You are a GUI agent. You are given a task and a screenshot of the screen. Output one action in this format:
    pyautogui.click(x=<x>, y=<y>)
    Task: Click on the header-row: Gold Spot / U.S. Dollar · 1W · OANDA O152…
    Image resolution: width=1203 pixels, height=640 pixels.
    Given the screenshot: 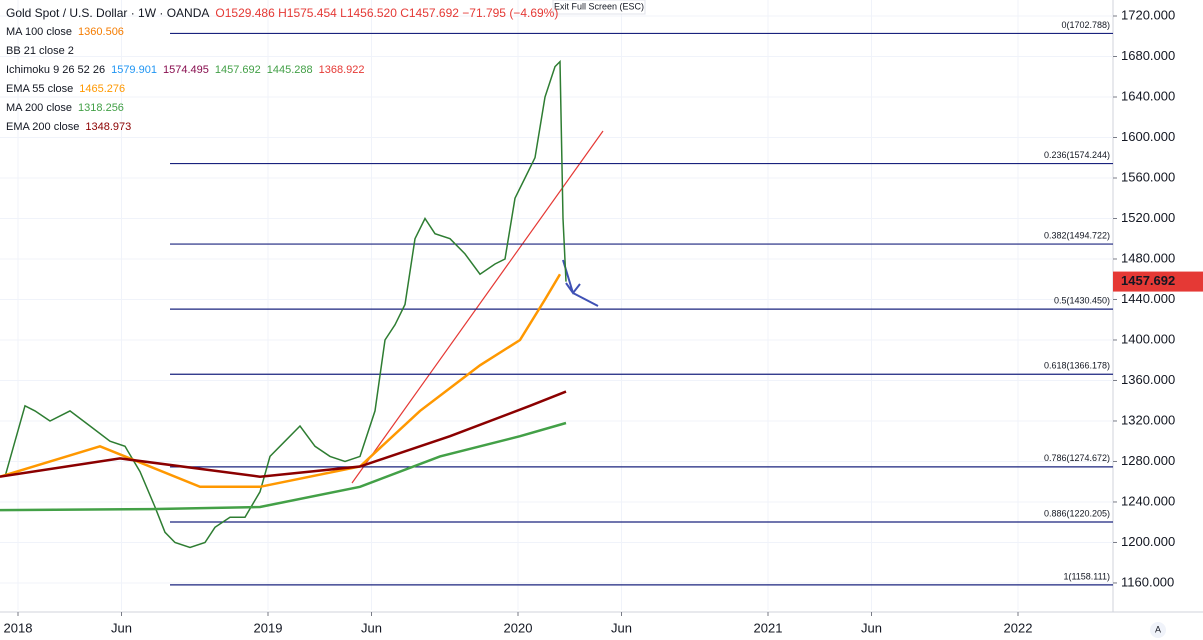 What is the action you would take?
    pyautogui.click(x=285, y=13)
    